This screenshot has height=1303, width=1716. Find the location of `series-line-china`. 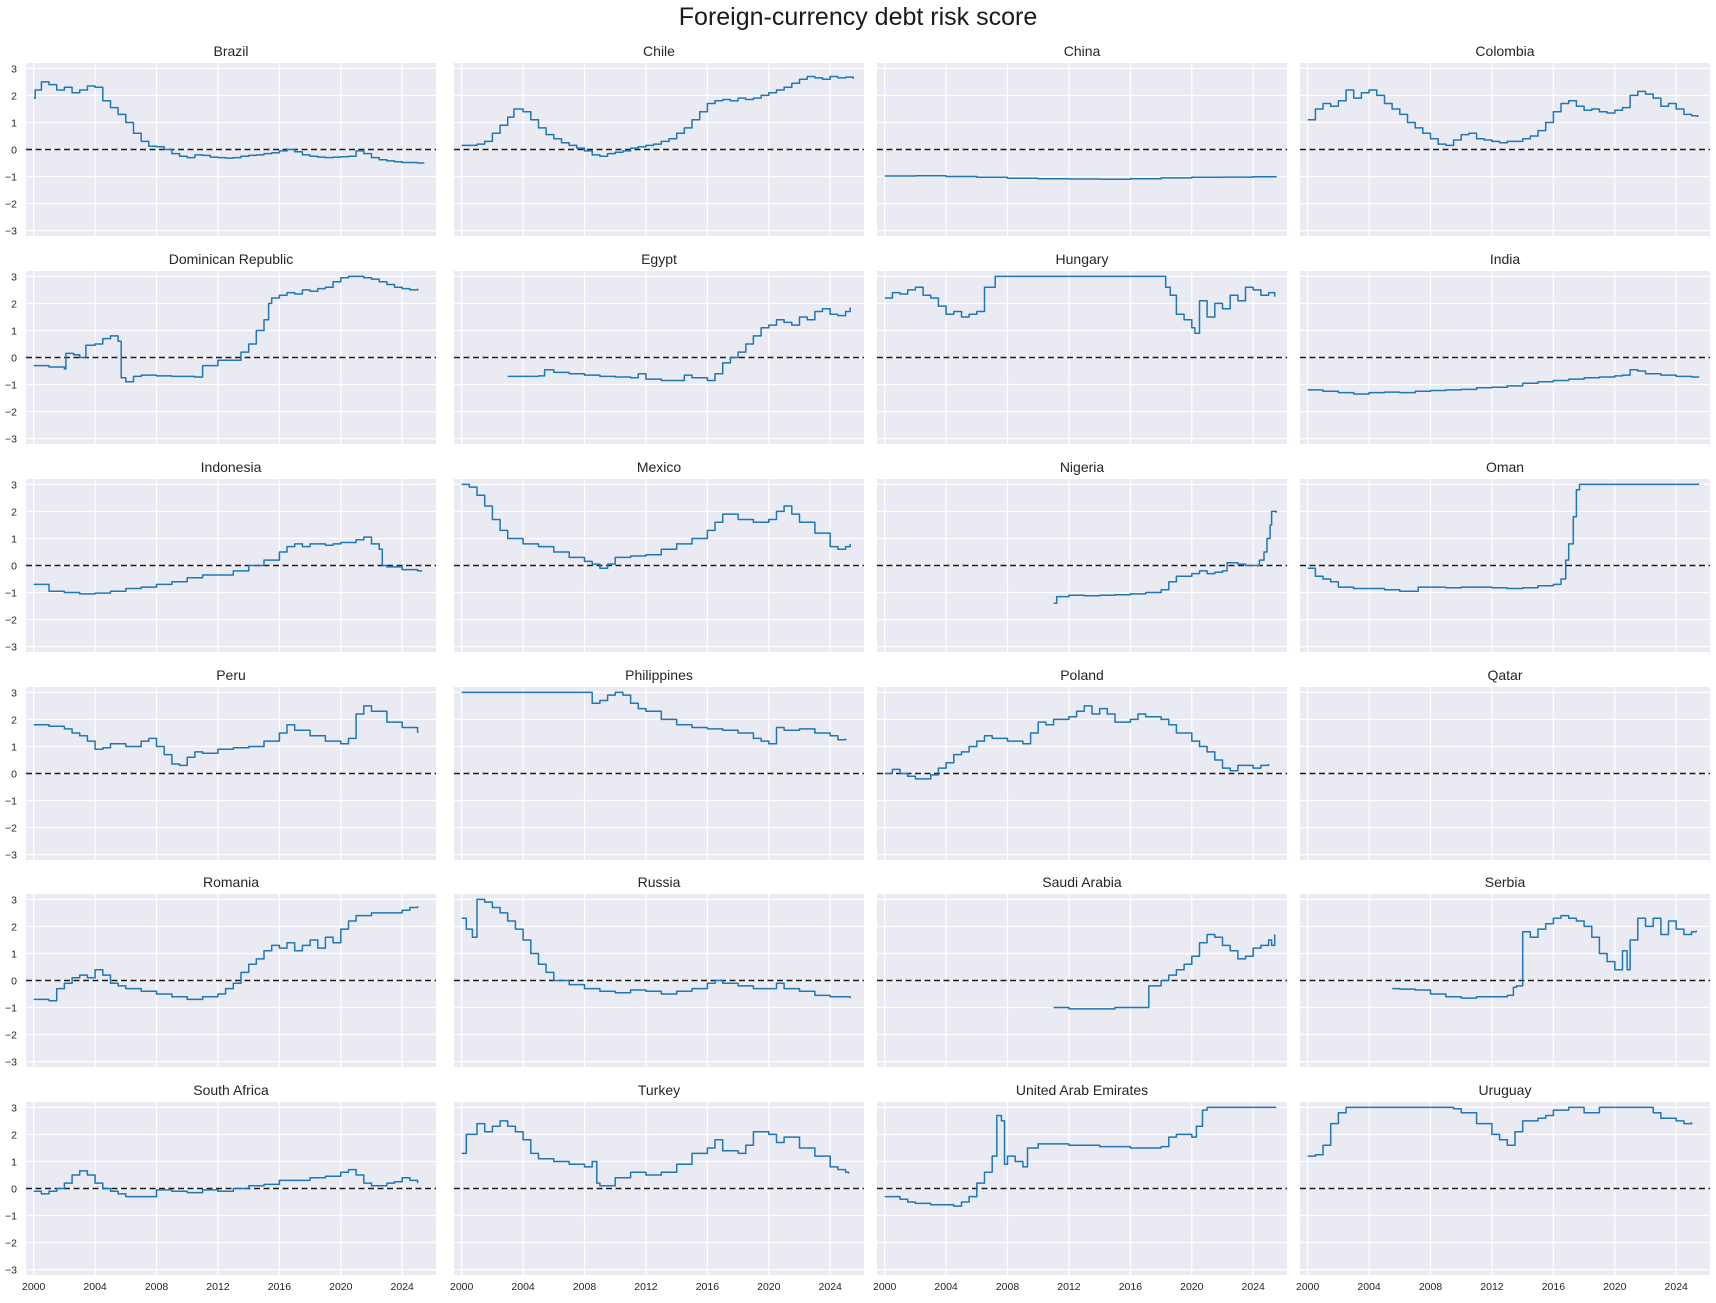

series-line-china is located at coordinates (1081, 177).